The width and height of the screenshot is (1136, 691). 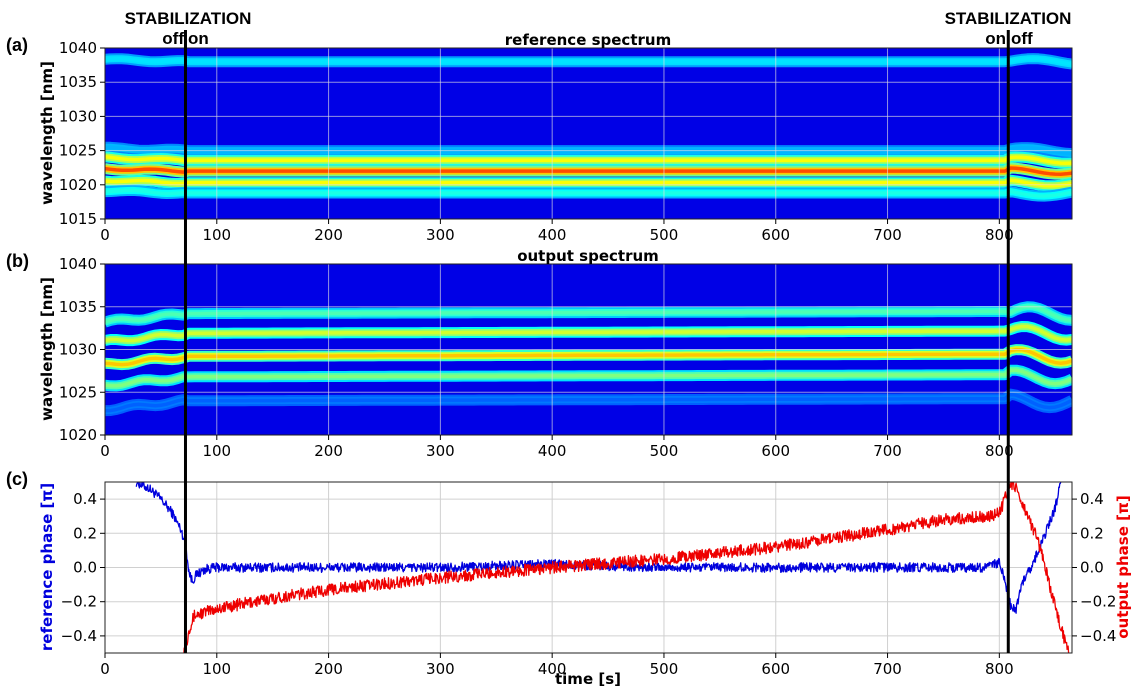 What do you see at coordinates (1092, 533) in the screenshot?
I see `y-tick-label-right: 0.2` at bounding box center [1092, 533].